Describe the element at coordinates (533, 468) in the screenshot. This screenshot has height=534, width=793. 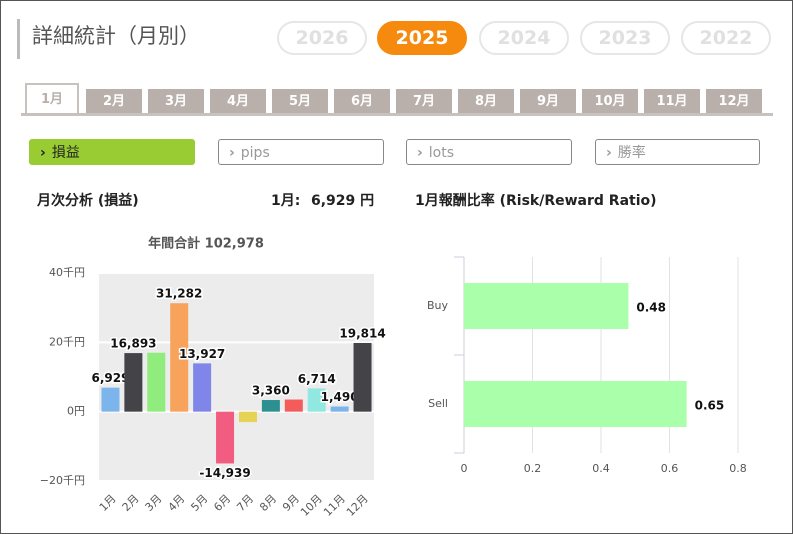
I see `x-tick-label: 0.2` at that location.